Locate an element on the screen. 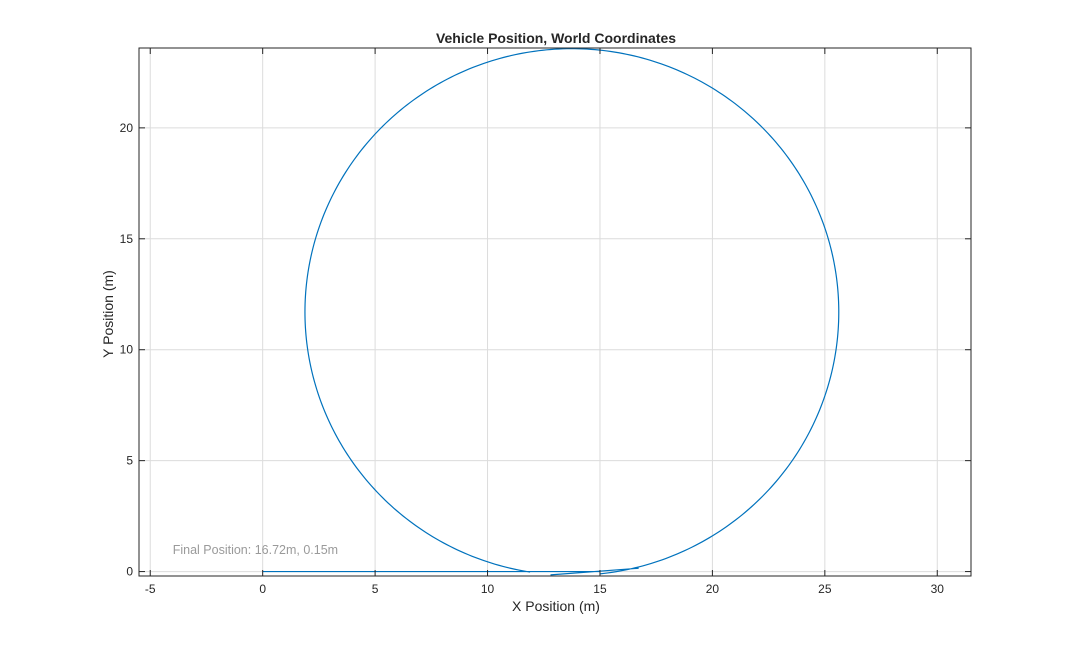 The width and height of the screenshot is (1074, 647). chart-title: Vehicle Position, World Coordinates is located at coordinates (556, 38).